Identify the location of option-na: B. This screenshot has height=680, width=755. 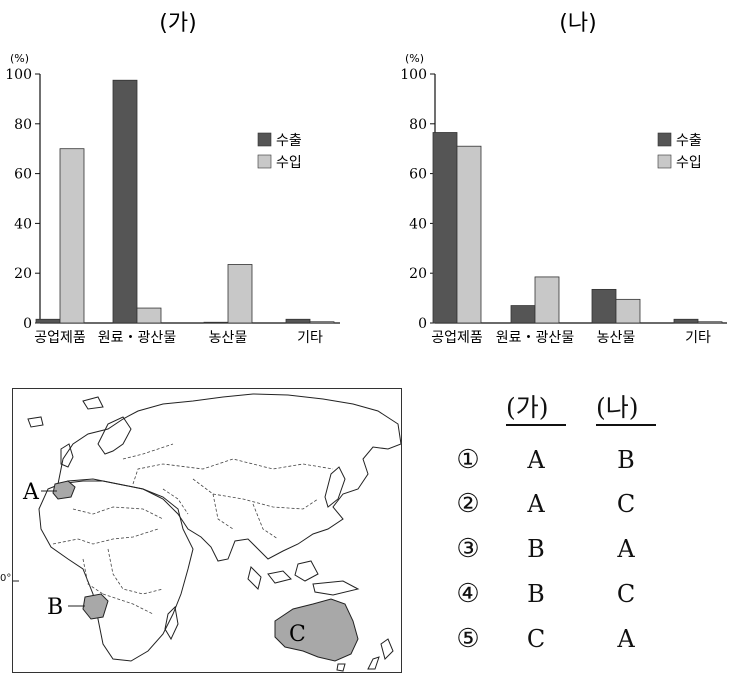
(626, 460).